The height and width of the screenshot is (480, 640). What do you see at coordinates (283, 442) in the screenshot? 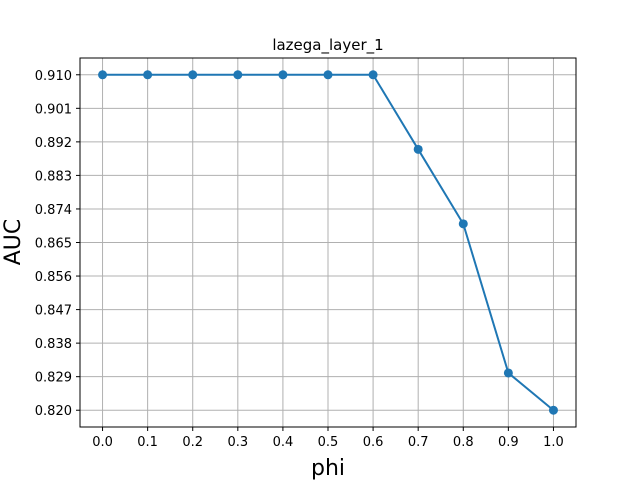
I see `x-tick-label: 0.4` at bounding box center [283, 442].